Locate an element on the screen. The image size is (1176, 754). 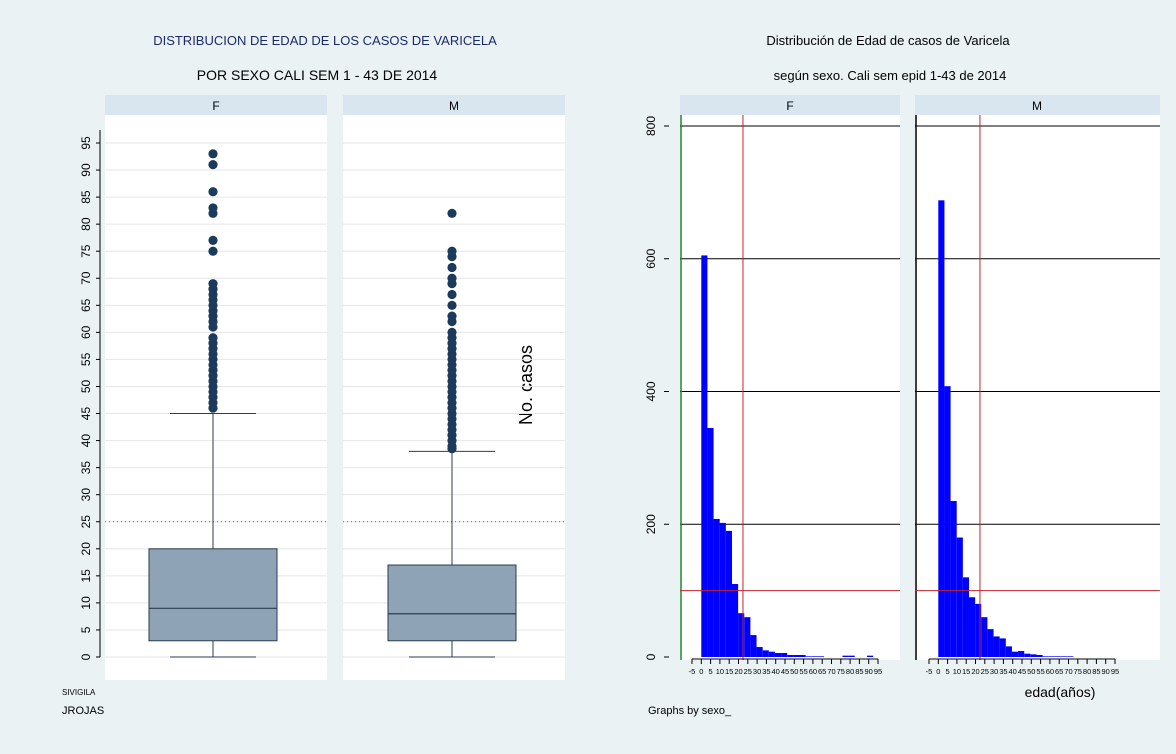
box-y-tick-label: 65 is located at coordinates (86, 305).